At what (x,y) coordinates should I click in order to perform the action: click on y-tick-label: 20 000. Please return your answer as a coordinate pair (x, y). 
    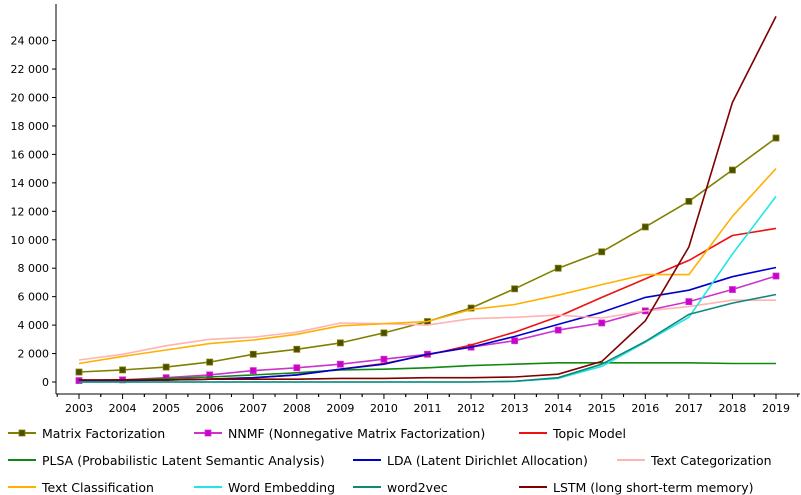
    Looking at the image, I should click on (30, 98).